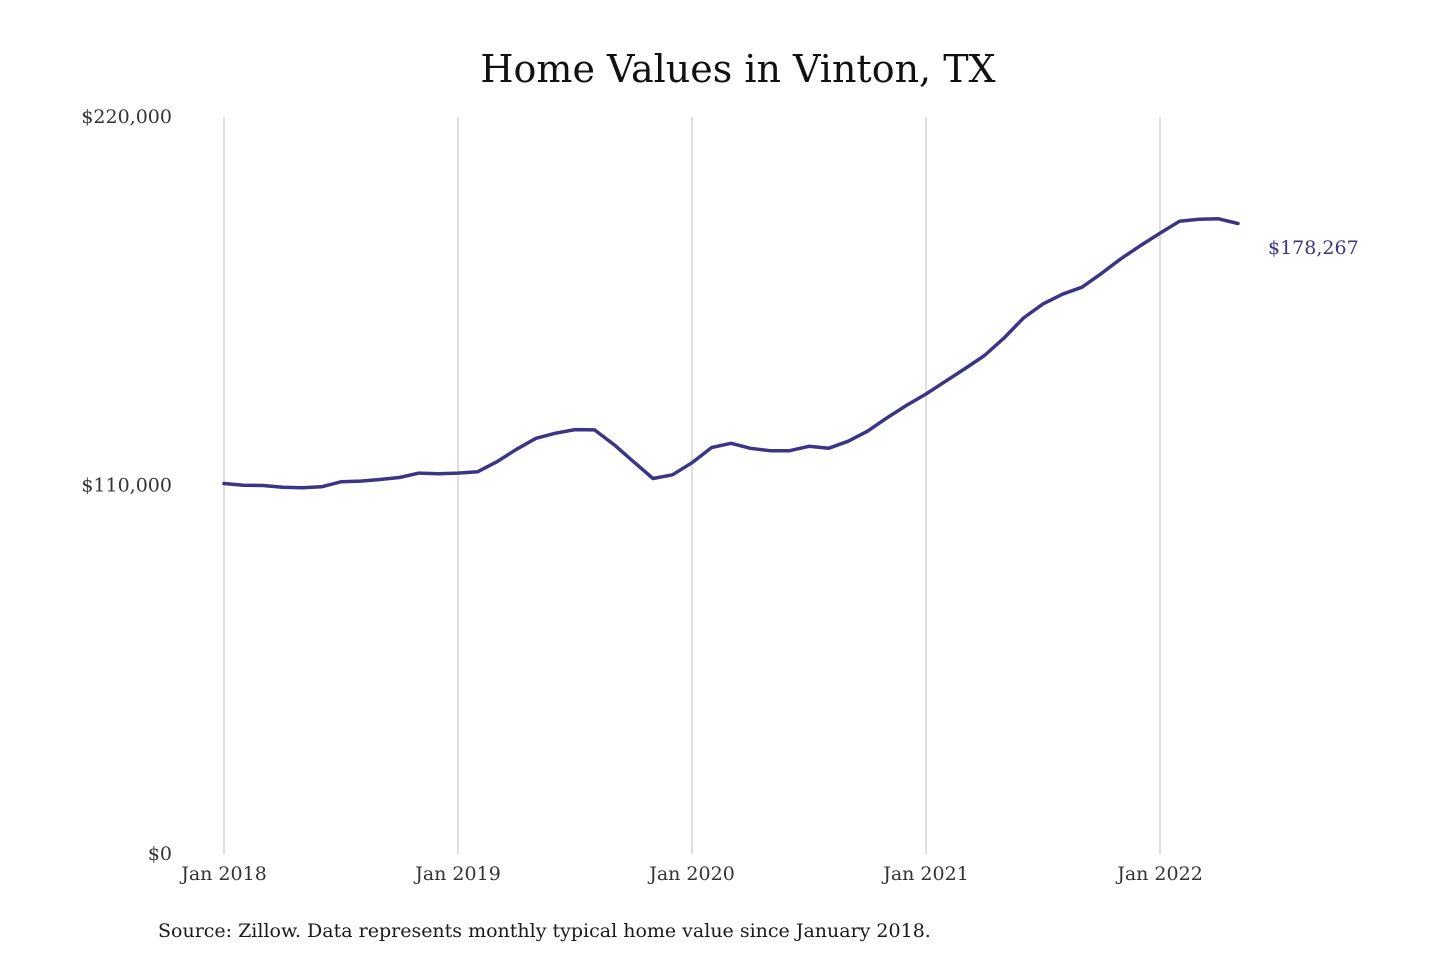 This screenshot has height=960, width=1440. What do you see at coordinates (457, 874) in the screenshot?
I see `x-tick-label: Jan 2019` at bounding box center [457, 874].